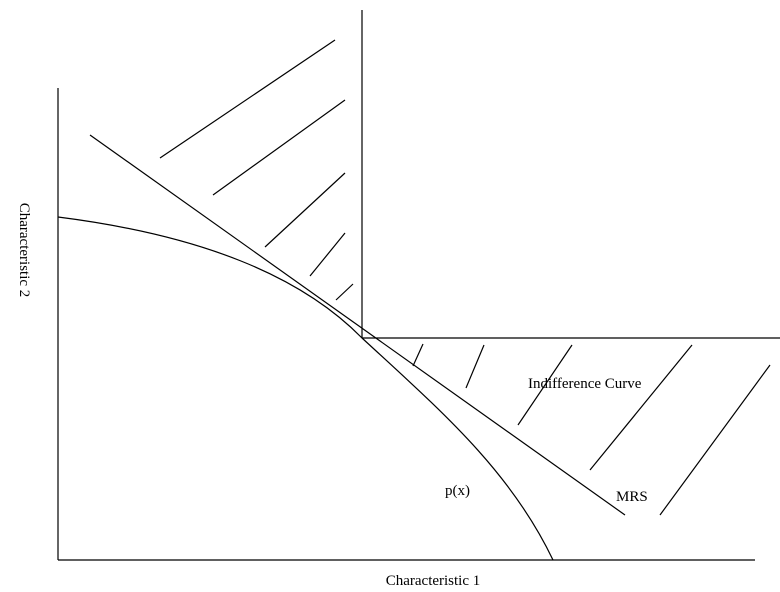 The image size is (780, 592). What do you see at coordinates (24, 250) in the screenshot?
I see `y-axis-label: Characteristic 2` at bounding box center [24, 250].